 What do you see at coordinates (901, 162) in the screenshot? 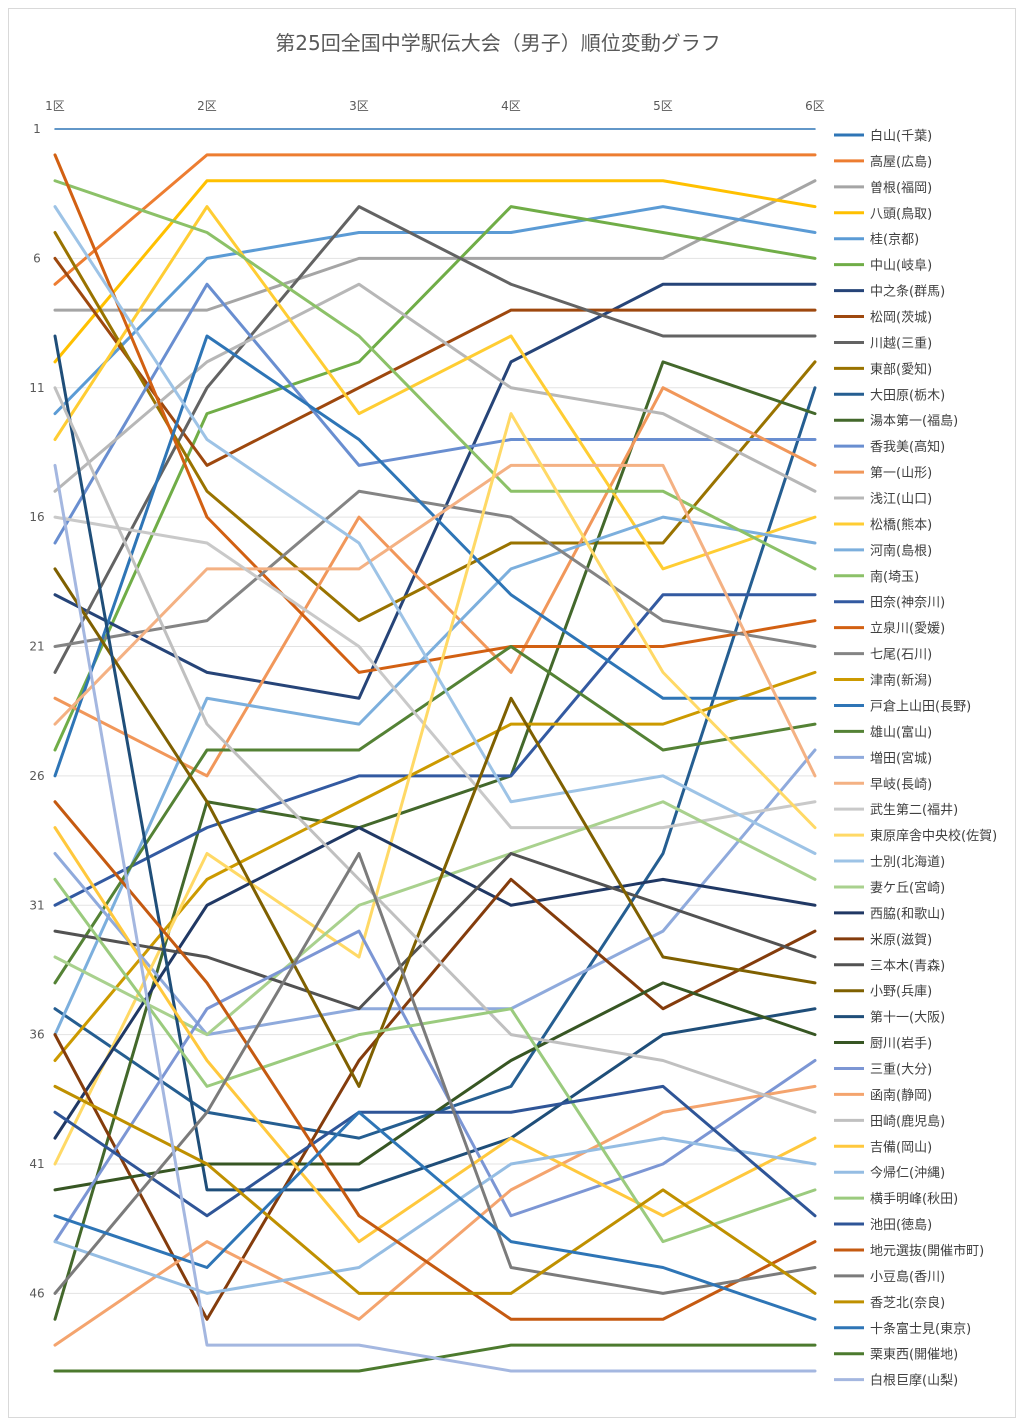
I see `legend-label: 高屋(広島)` at bounding box center [901, 162].